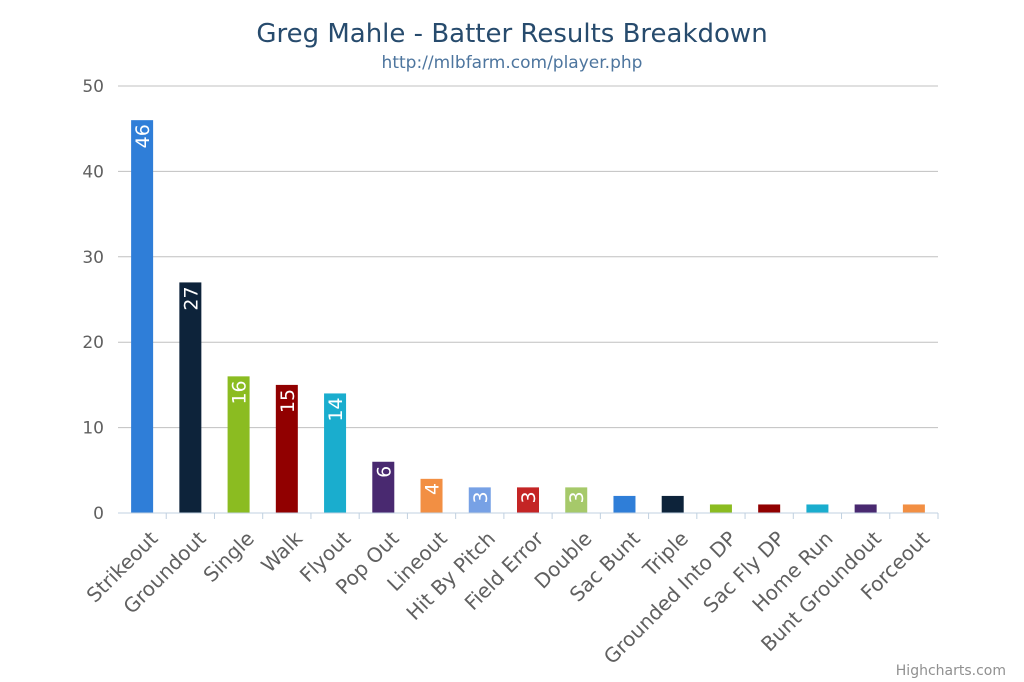 The image size is (1024, 682). What do you see at coordinates (511, 34) in the screenshot?
I see `chart-title: Greg Mahle - Batter Results Breakdown` at bounding box center [511, 34].